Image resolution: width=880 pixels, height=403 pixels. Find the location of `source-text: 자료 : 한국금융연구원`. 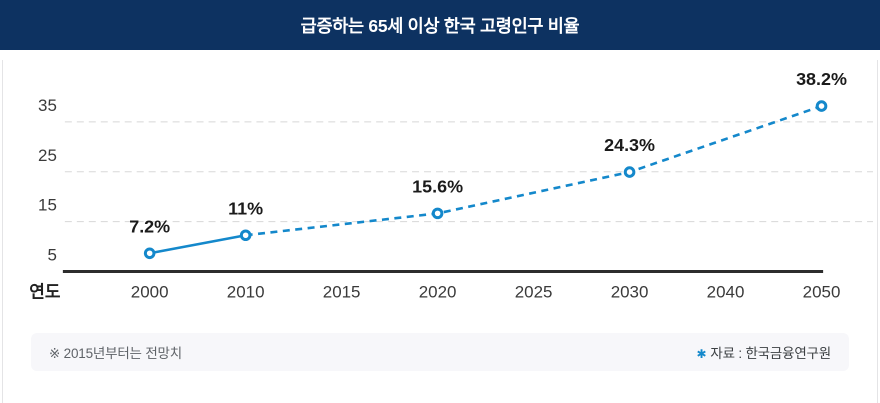

source-text: 자료 : 한국금융연구원 is located at coordinates (770, 353).